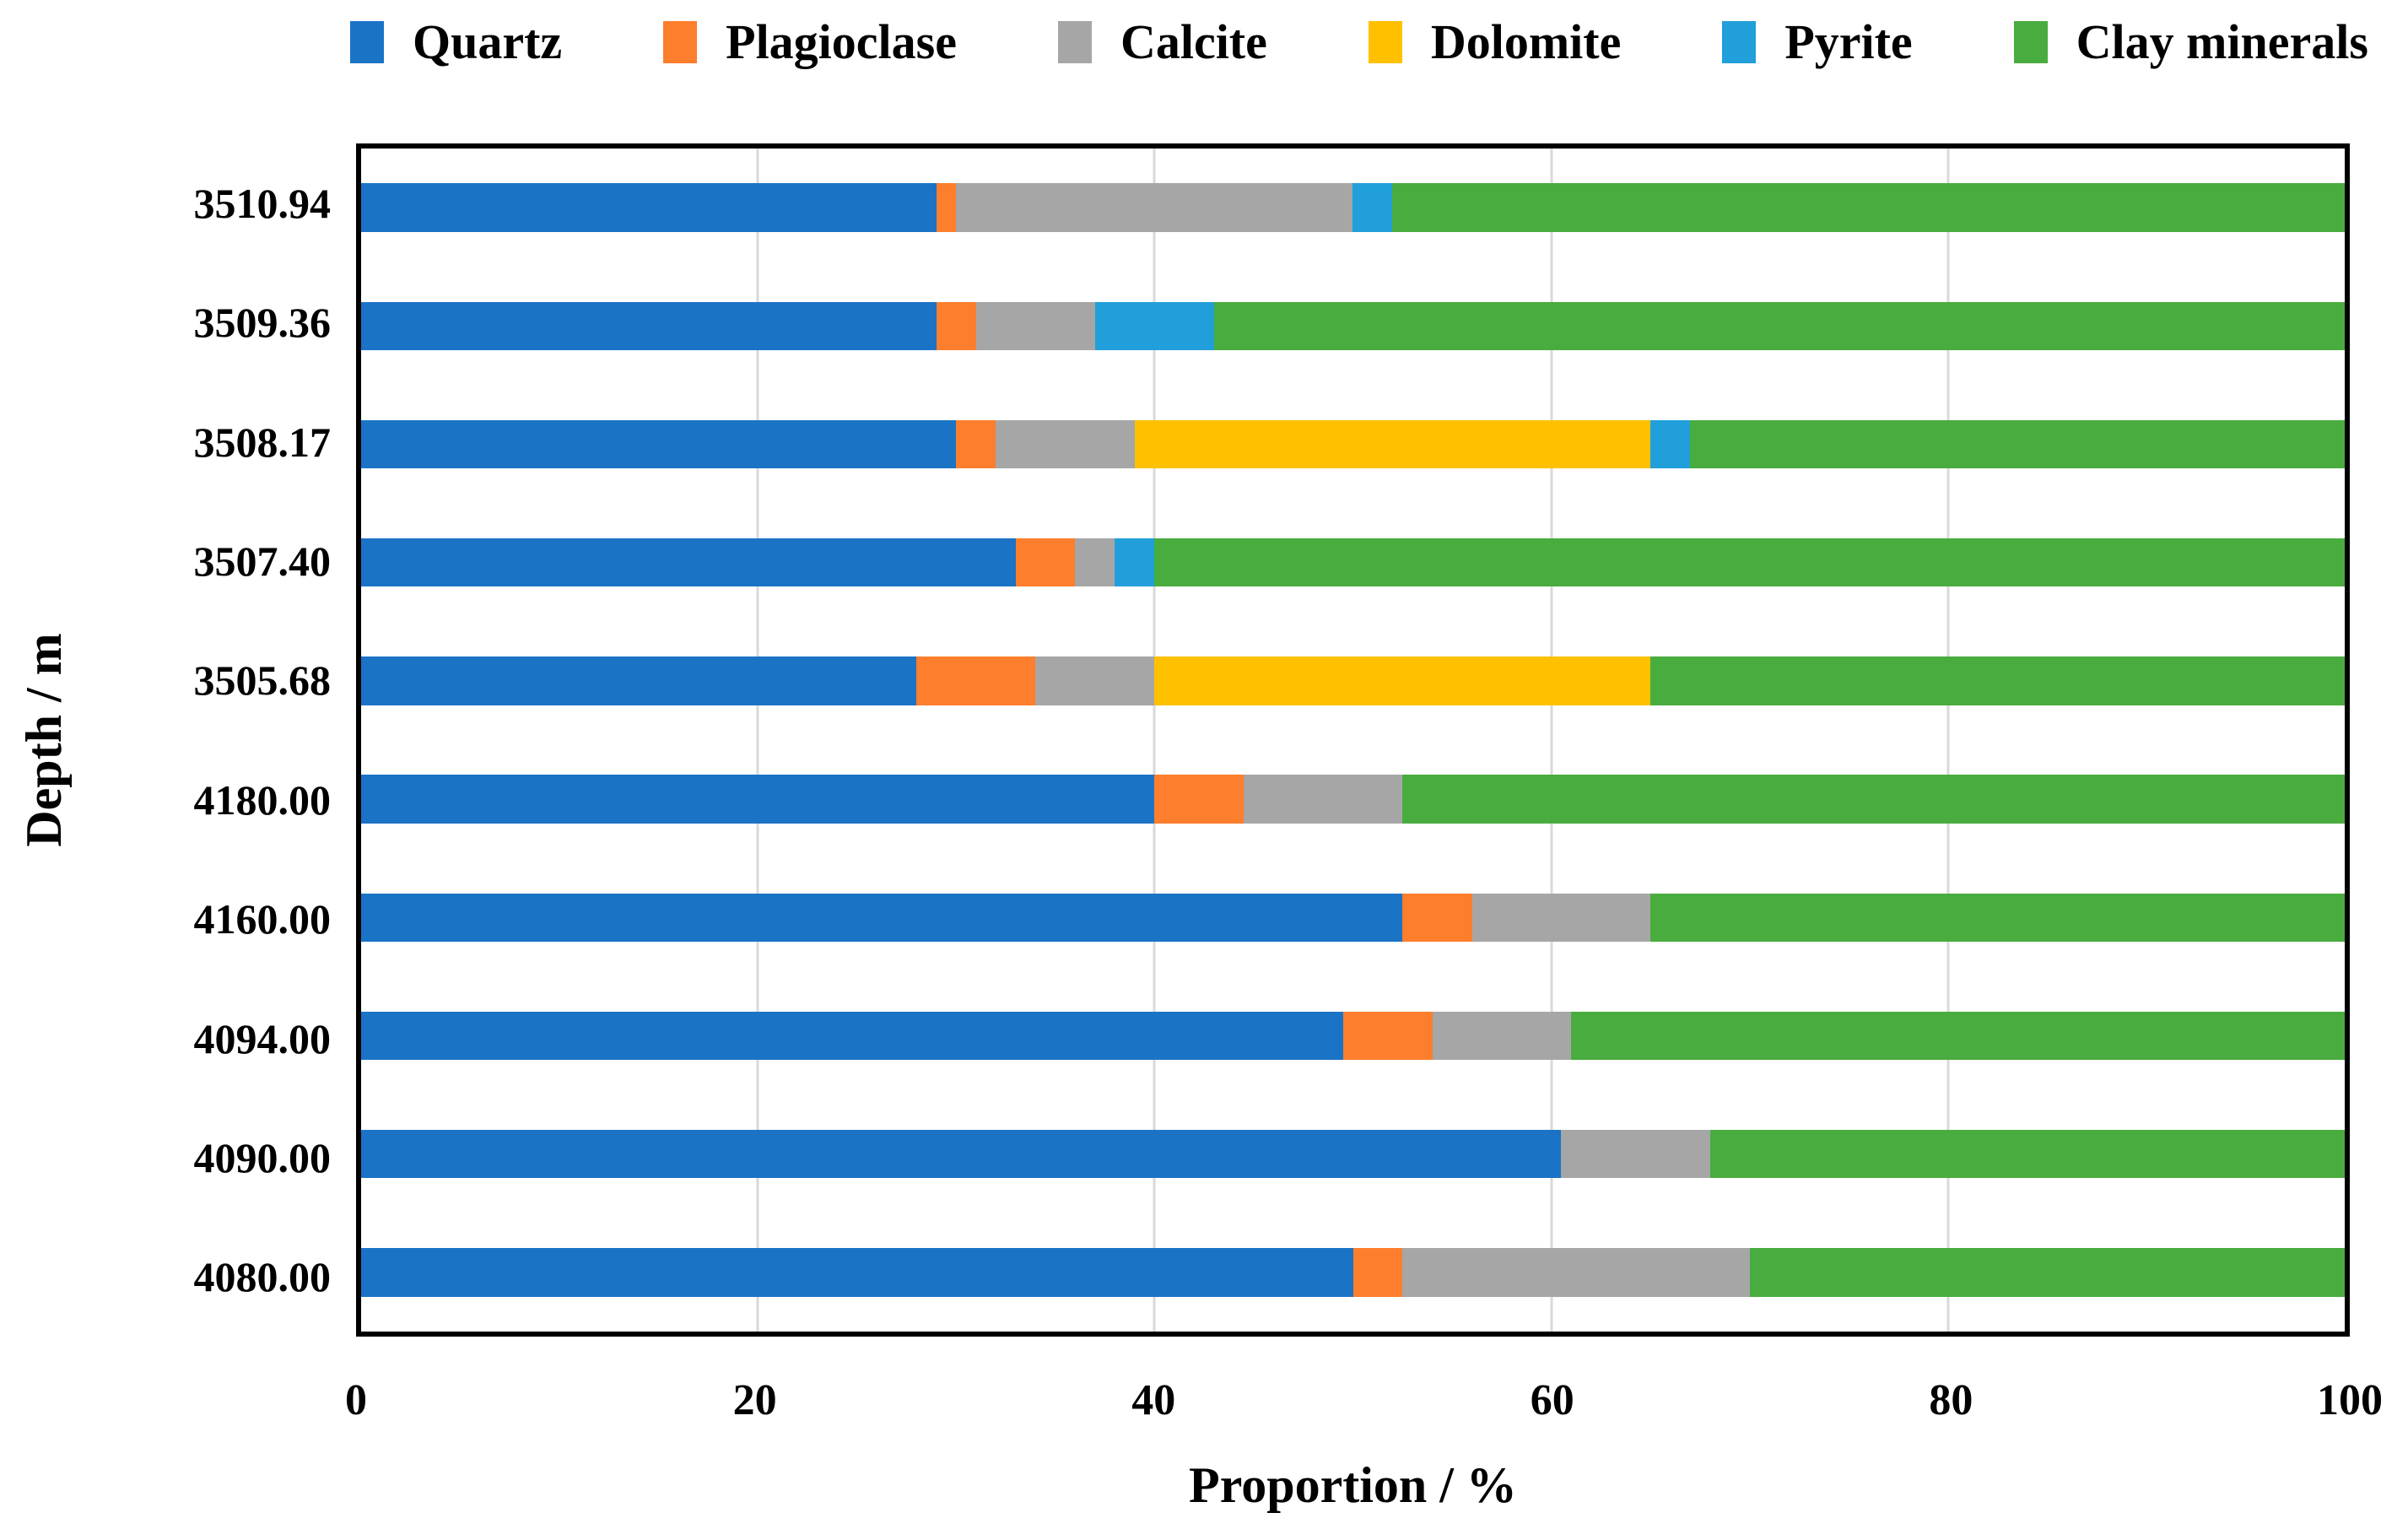 The image size is (2408, 1529). I want to click on y-tick-label-4160.00: 4160.00, so click(262, 919).